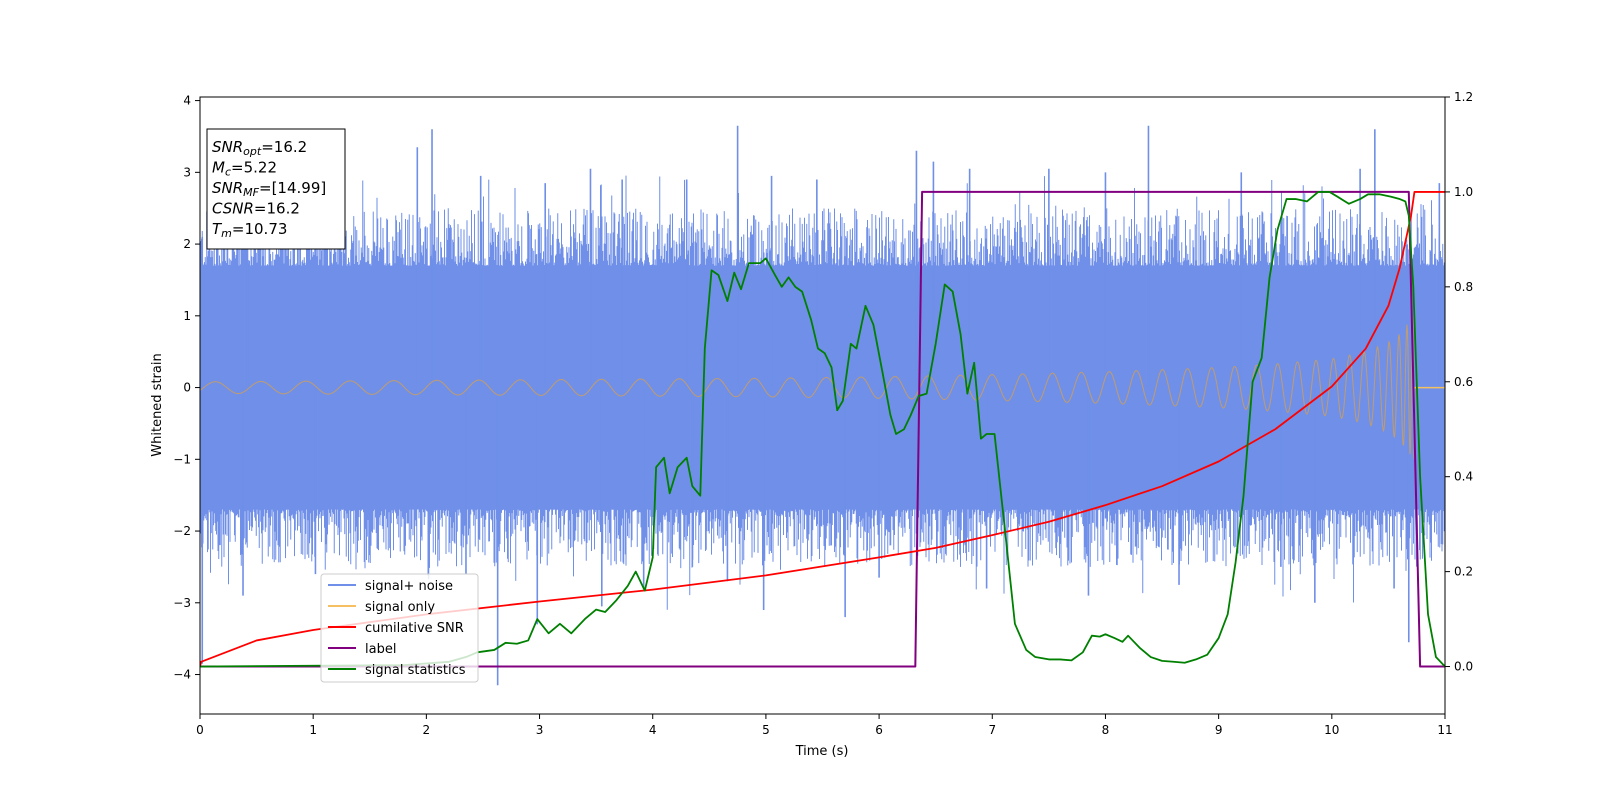  I want to click on x-tick-label: 6, so click(879, 730).